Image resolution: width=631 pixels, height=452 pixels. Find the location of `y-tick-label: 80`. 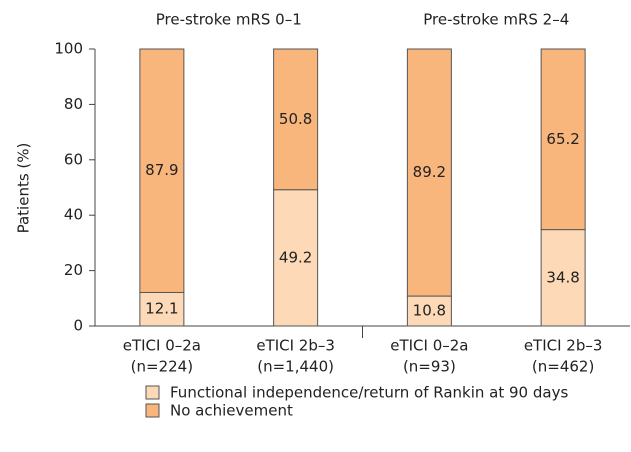

y-tick-label: 80 is located at coordinates (73, 104).